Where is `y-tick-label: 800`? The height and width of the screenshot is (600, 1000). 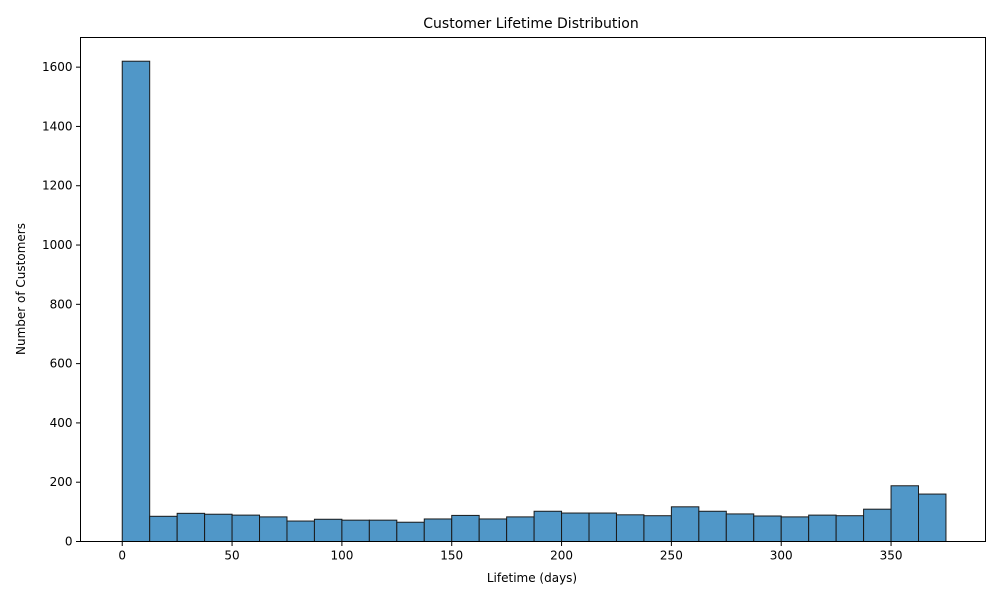 y-tick-label: 800 is located at coordinates (61, 304).